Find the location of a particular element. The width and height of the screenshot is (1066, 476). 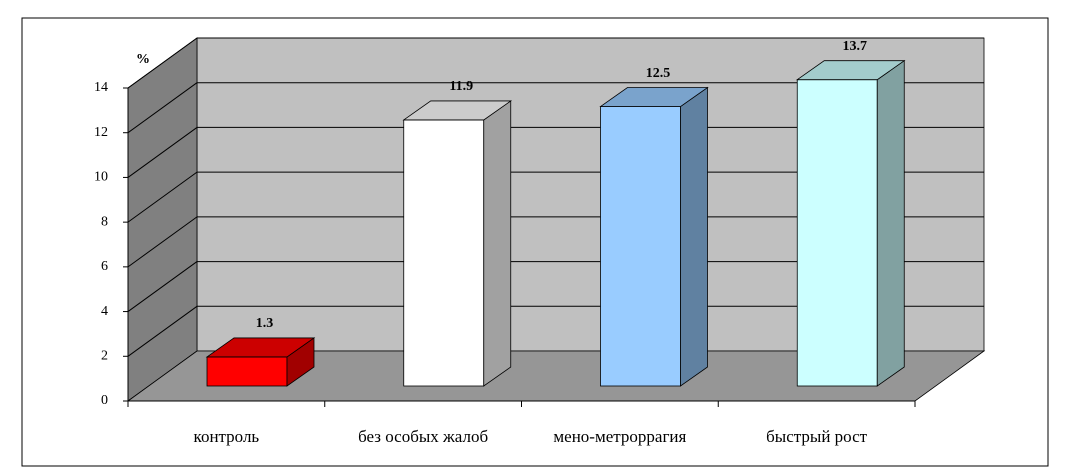

y-unit-label: % is located at coordinates (143, 59).